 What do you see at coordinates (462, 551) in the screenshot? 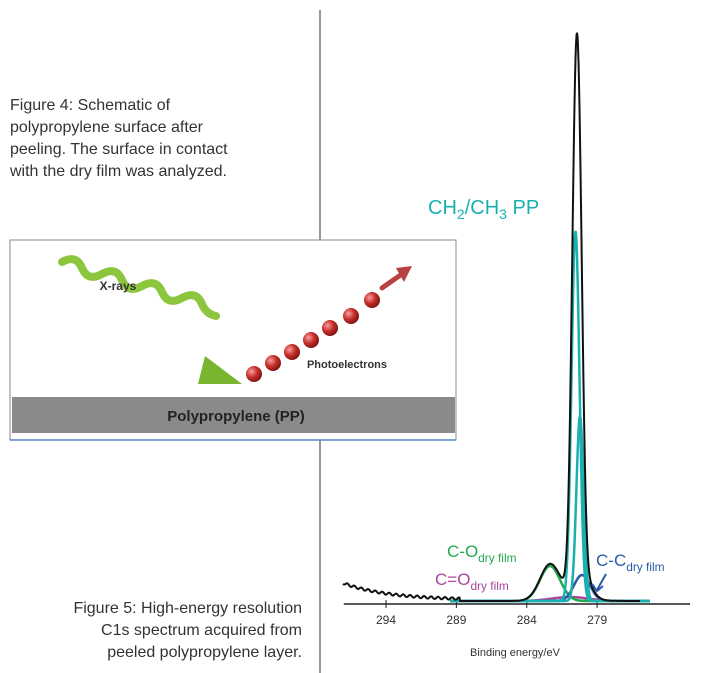
I see `label-text: C-O` at bounding box center [462, 551].